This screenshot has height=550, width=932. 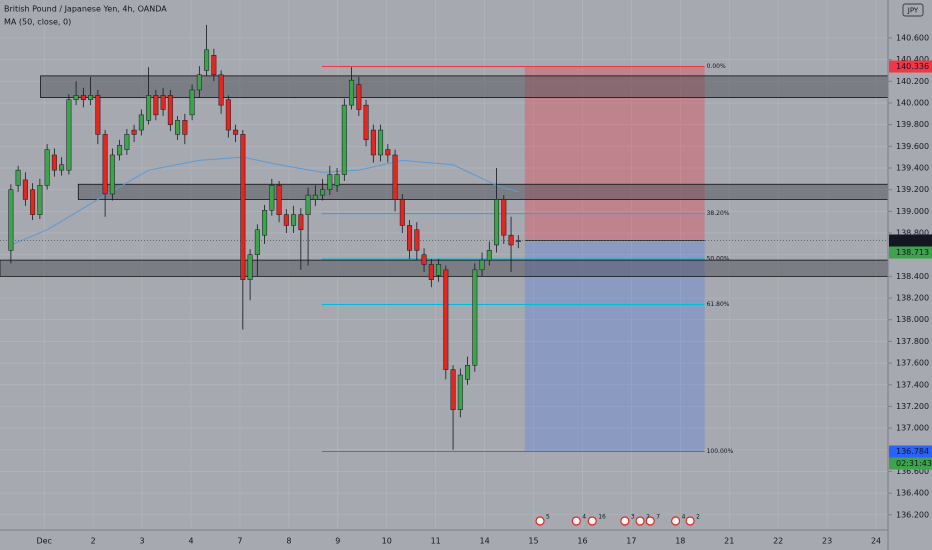 I want to click on y-tick-label: 137.400, so click(x=912, y=384).